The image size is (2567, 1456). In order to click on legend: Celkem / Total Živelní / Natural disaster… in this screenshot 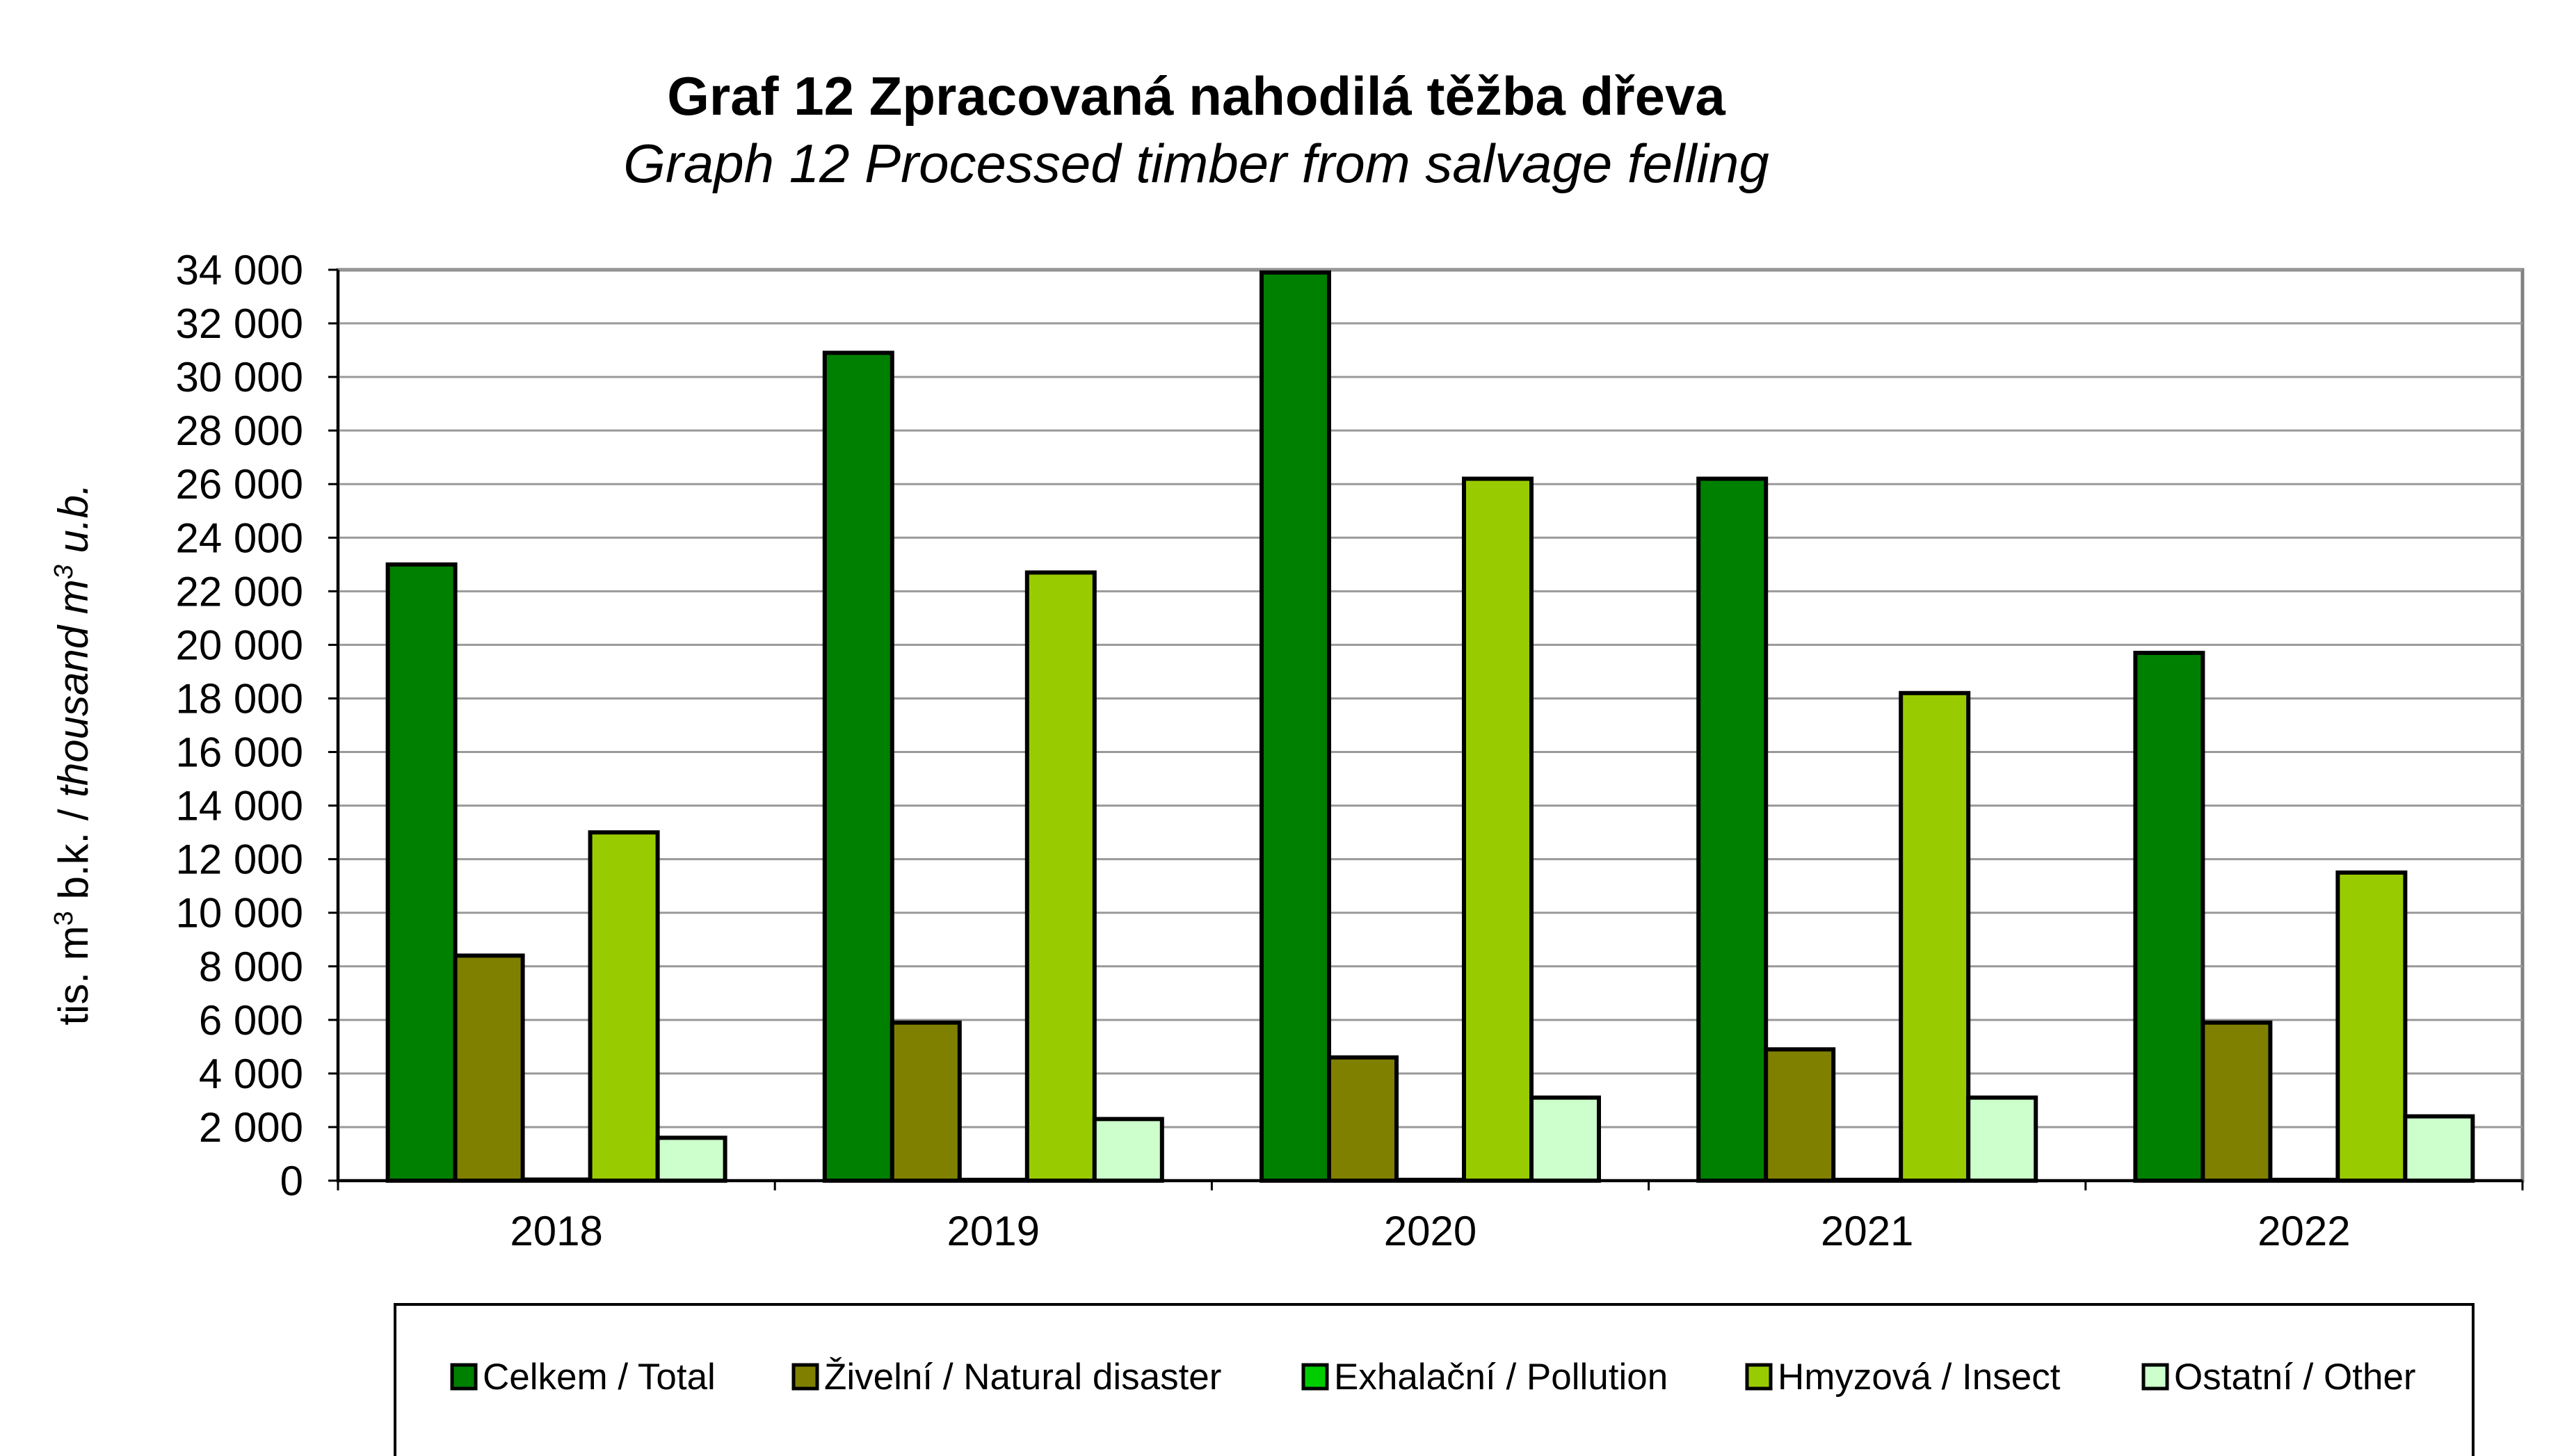, I will do `click(1434, 1379)`.